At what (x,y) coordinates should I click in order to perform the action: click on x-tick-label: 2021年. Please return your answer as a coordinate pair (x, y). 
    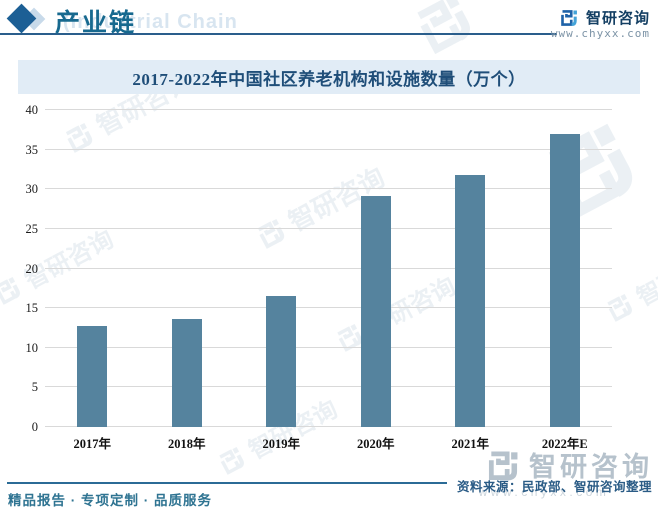
    Looking at the image, I should click on (470, 444).